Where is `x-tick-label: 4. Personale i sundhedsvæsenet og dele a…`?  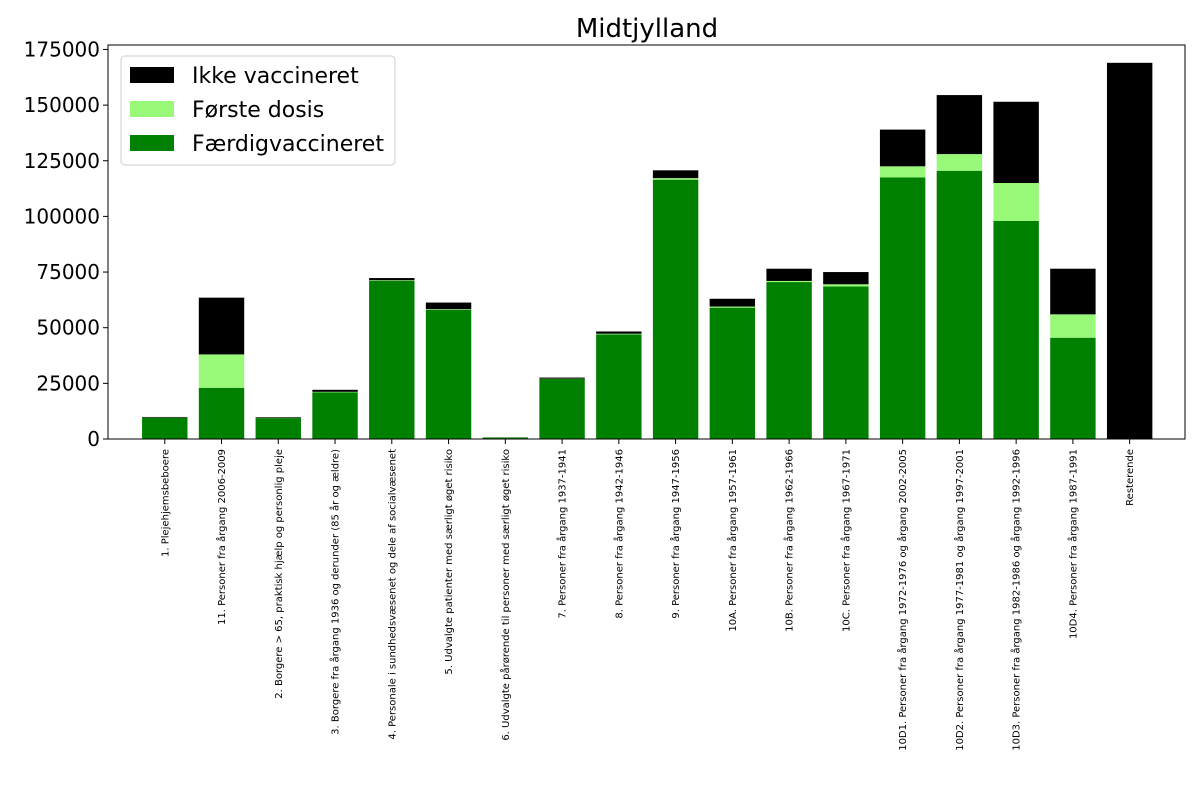
x-tick-label: 4. Personale i sundhedsvæsenet og dele a… is located at coordinates (392, 594).